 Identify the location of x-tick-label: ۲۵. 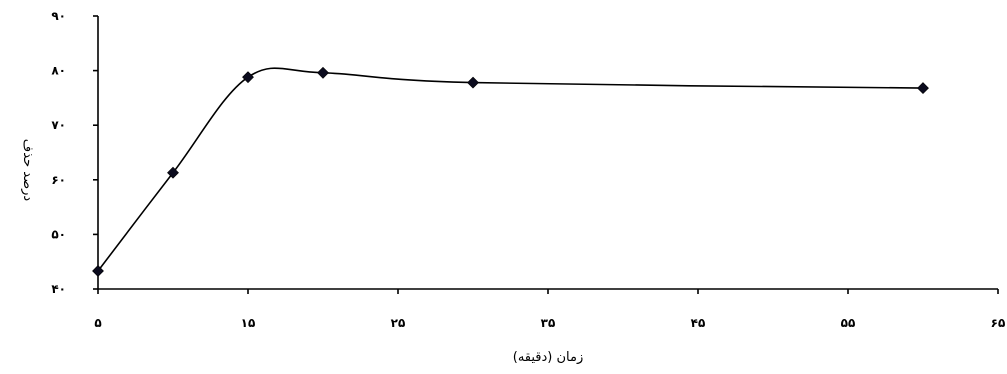
(398, 323).